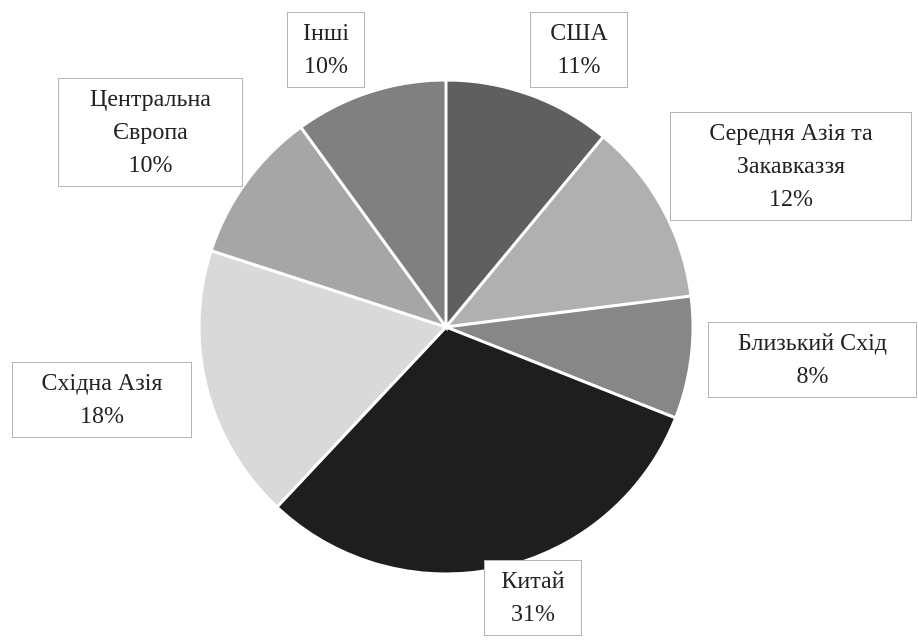 Image resolution: width=918 pixels, height=644 pixels. What do you see at coordinates (812, 343) in the screenshot?
I see `category-label: Близький Схід` at bounding box center [812, 343].